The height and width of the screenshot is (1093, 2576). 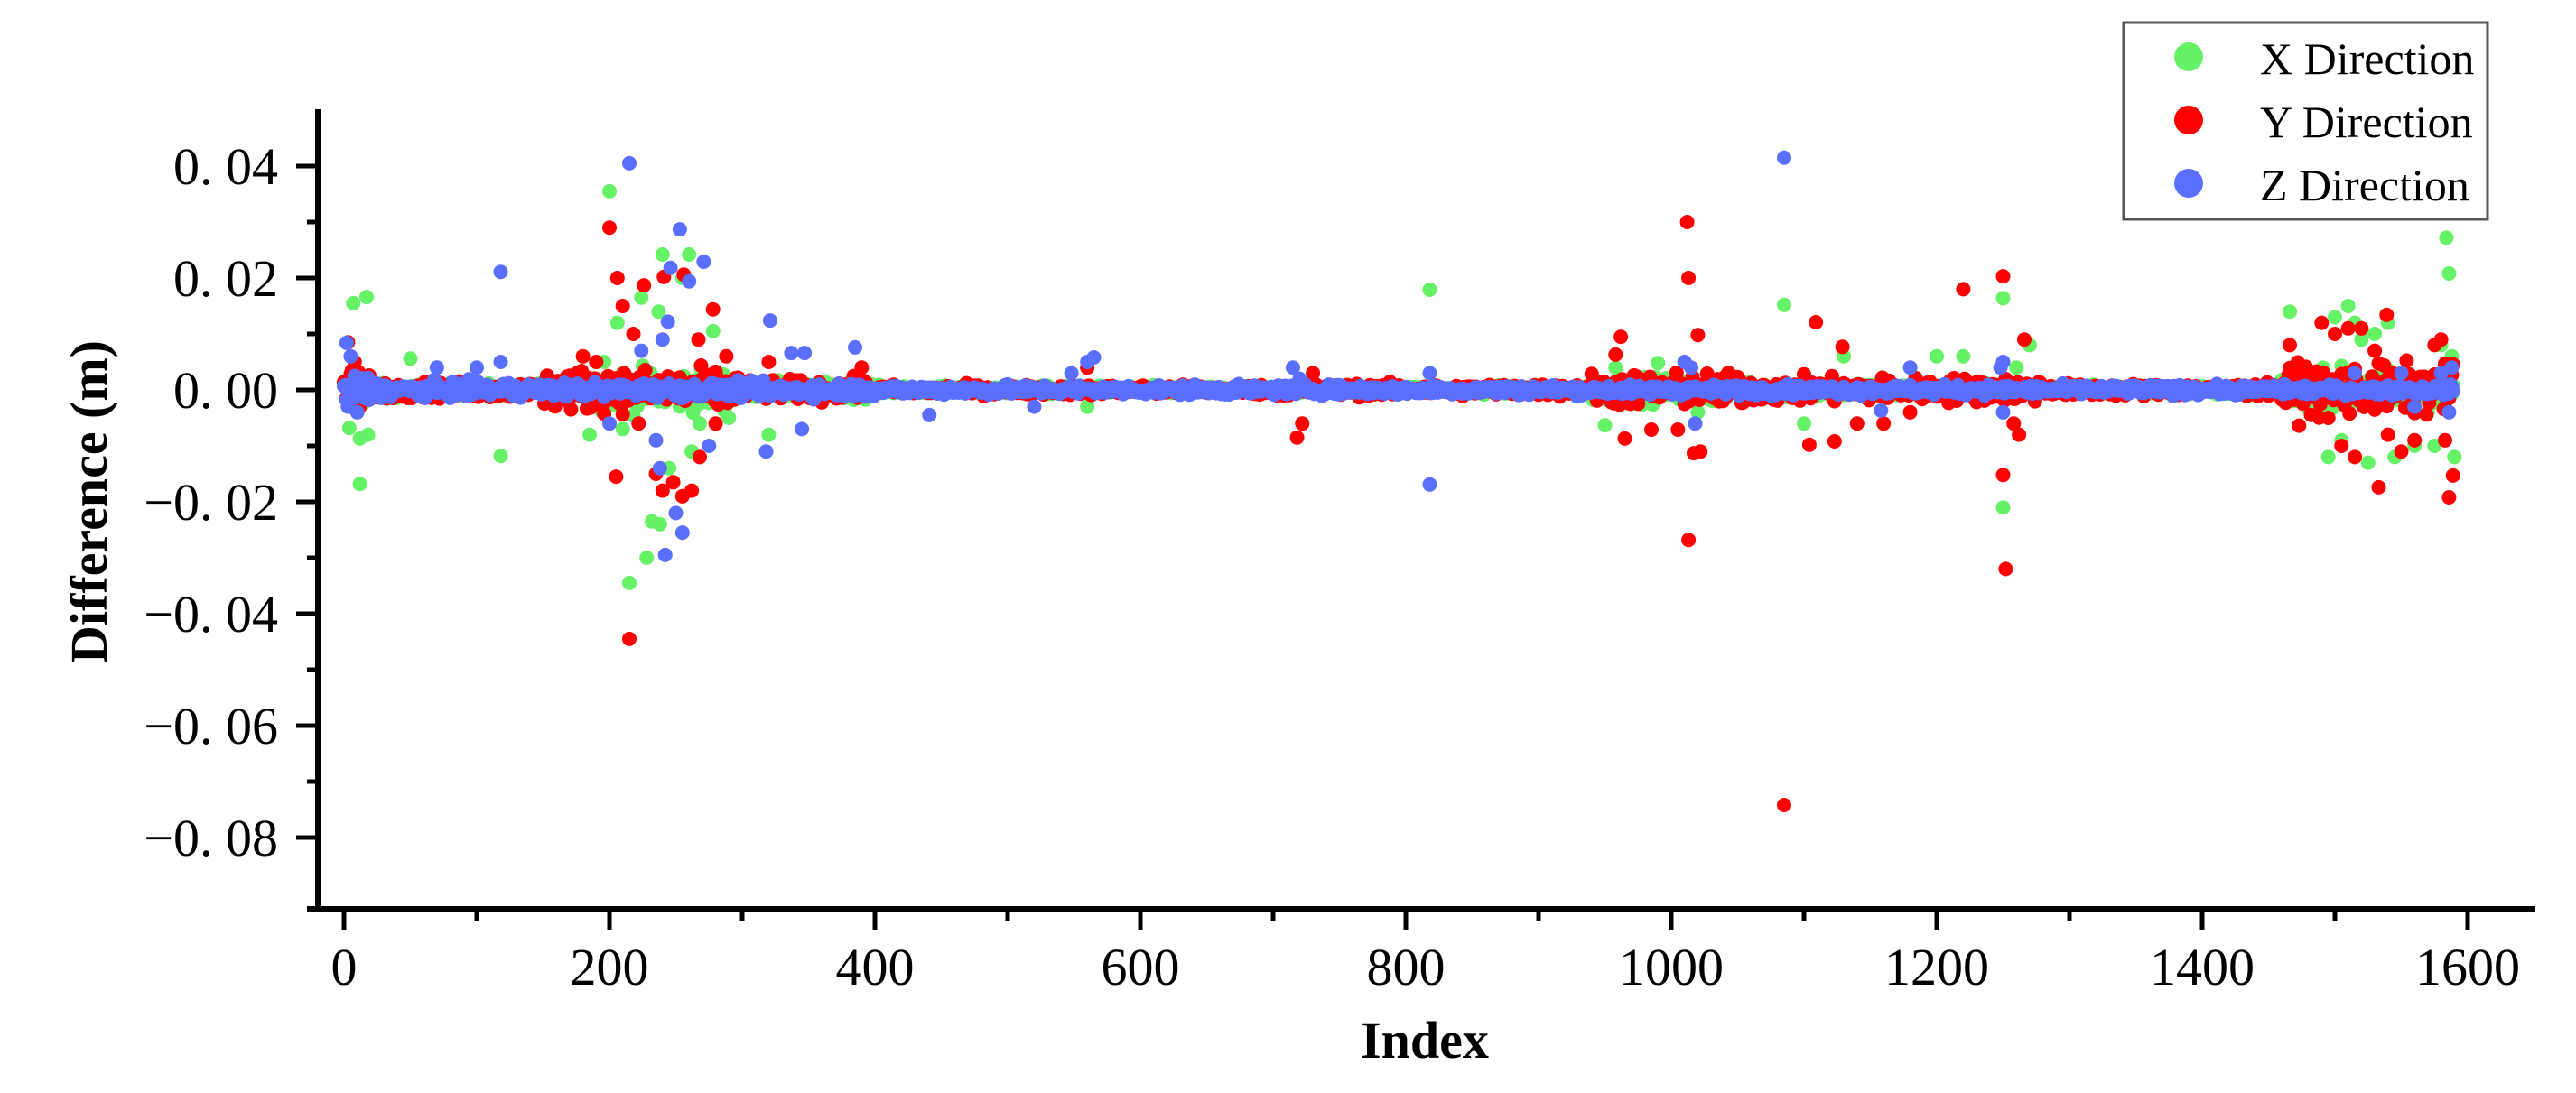 I want to click on x-tick-label: 1000, so click(x=1671, y=967).